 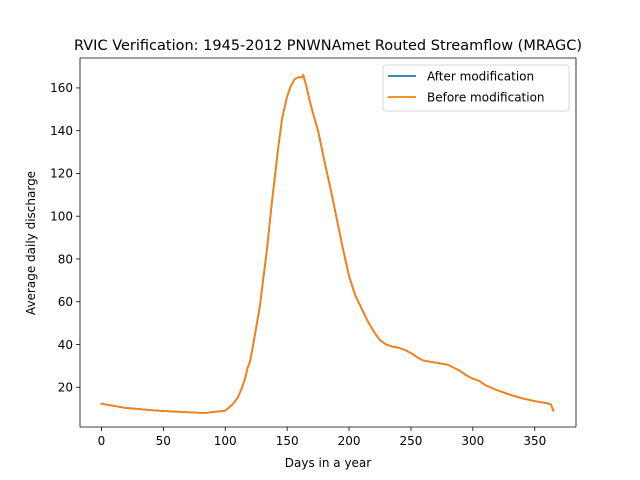 I want to click on x-axis-label: Days in a year, so click(x=328, y=463).